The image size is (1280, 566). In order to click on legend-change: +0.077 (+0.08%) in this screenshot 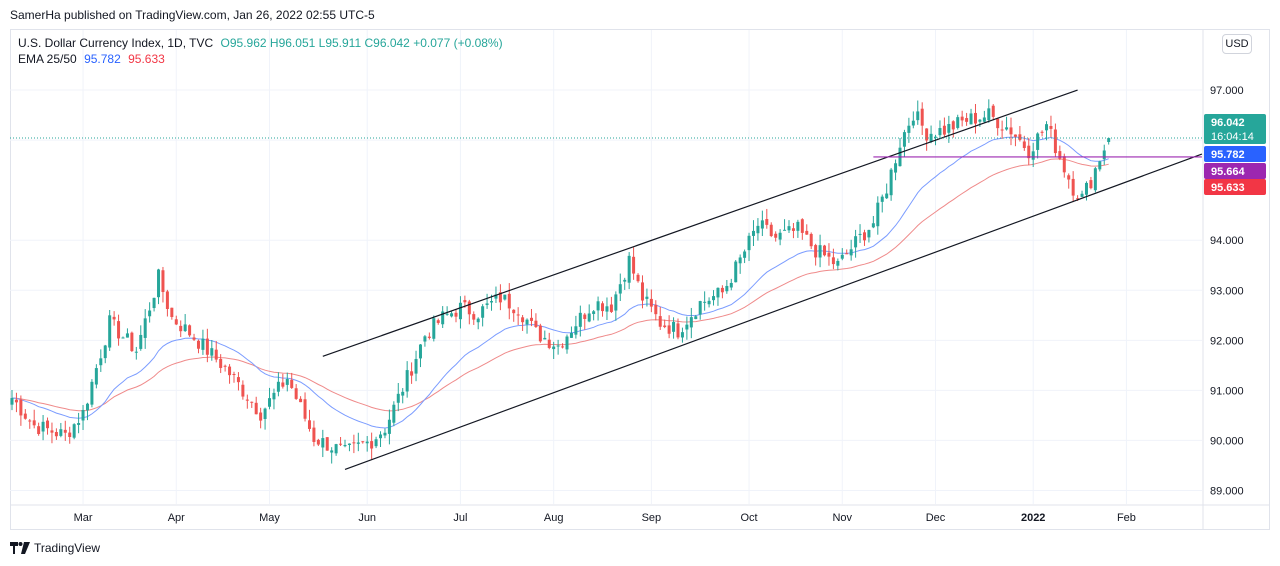, I will do `click(458, 43)`.